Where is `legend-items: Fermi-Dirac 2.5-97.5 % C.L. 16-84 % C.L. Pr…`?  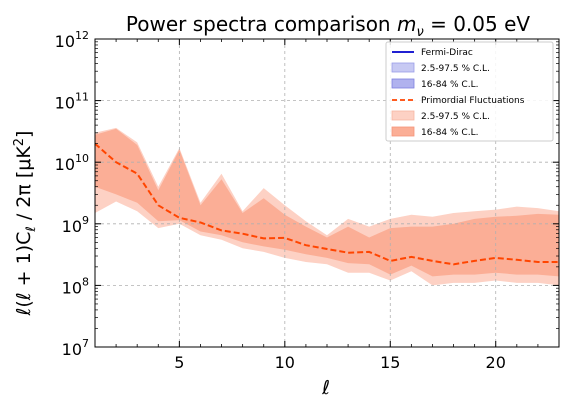 legend-items: Fermi-Dirac 2.5-97.5 % C.L. 16-84 % C.L. Pr… is located at coordinates (458, 93).